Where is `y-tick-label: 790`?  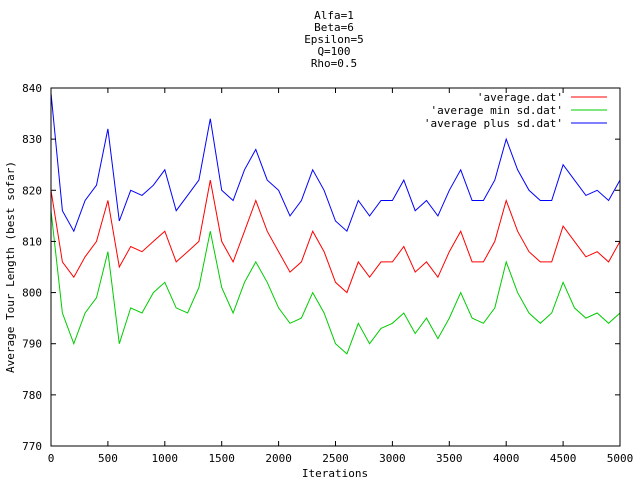
y-tick-label: 790 is located at coordinates (32, 344).